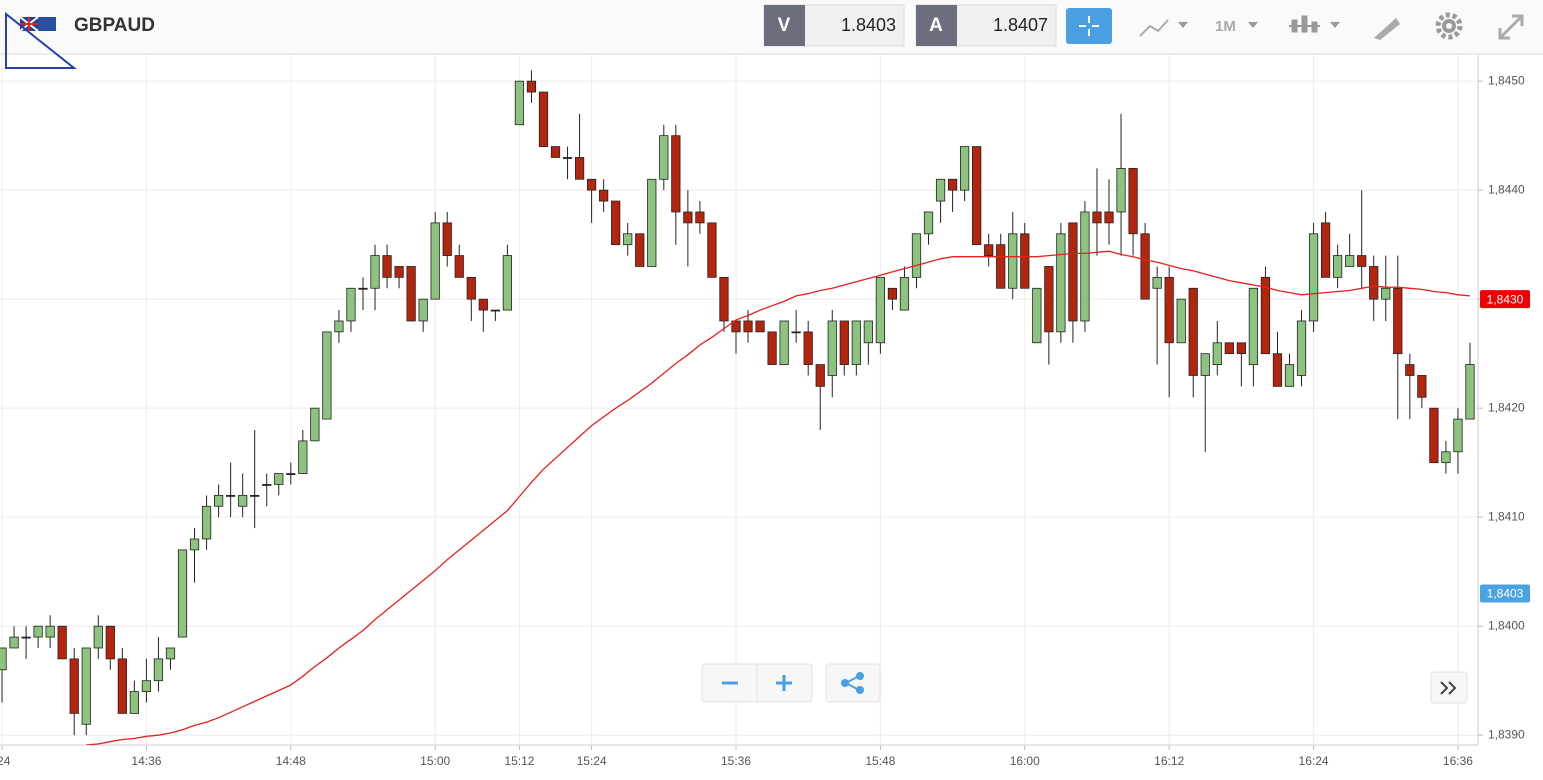  I want to click on scroll-right-button, so click(1449, 687).